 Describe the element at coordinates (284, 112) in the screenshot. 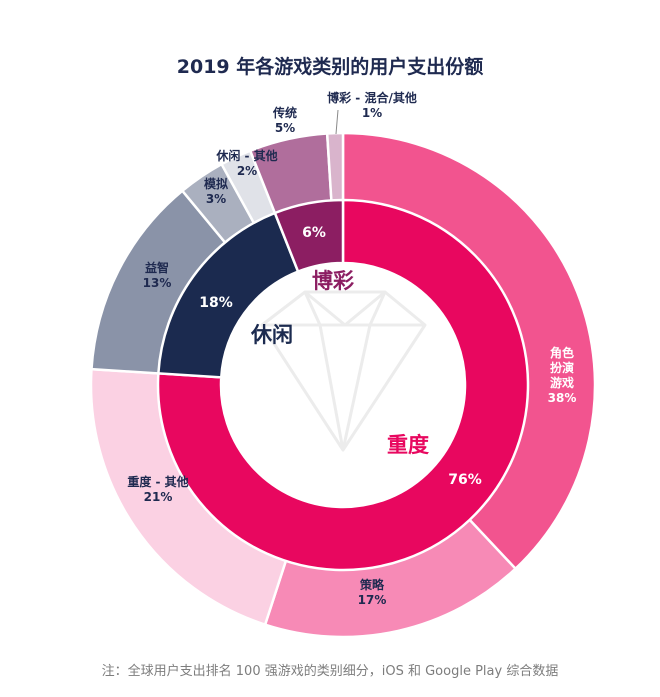

I see `outer-label-6: 传统` at that location.